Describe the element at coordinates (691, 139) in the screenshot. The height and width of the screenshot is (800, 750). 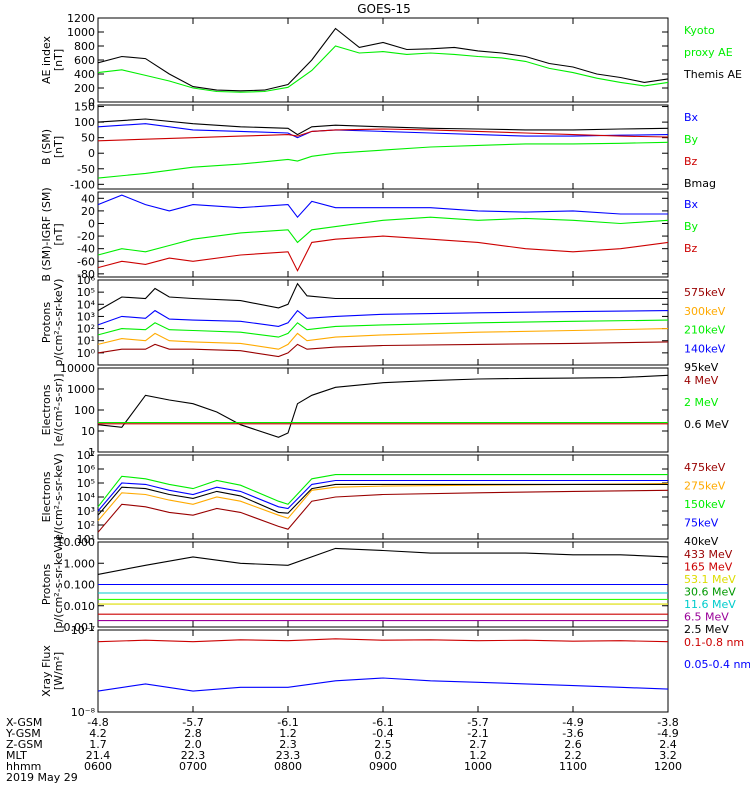
I see `legend-entry: By` at that location.